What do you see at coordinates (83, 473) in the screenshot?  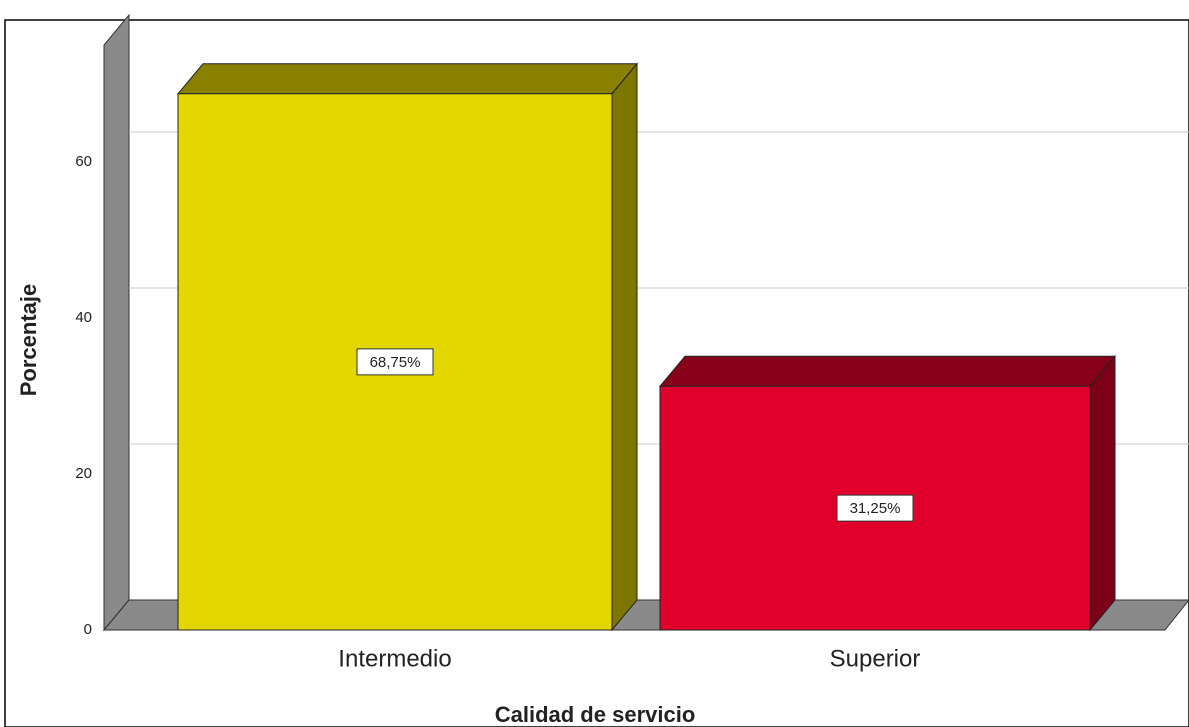 I see `y-tick-label: 20` at bounding box center [83, 473].